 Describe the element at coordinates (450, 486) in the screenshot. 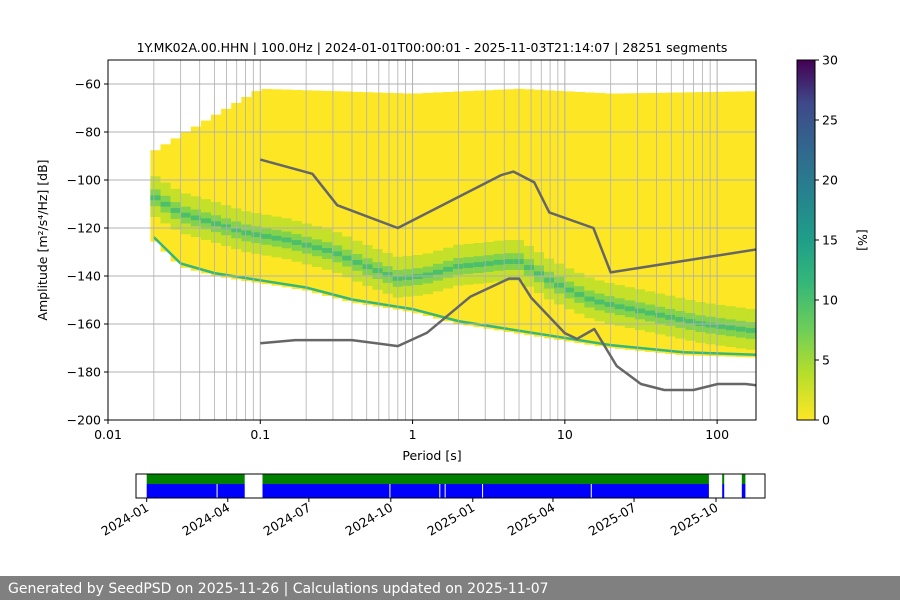

I see `availability-frame` at that location.